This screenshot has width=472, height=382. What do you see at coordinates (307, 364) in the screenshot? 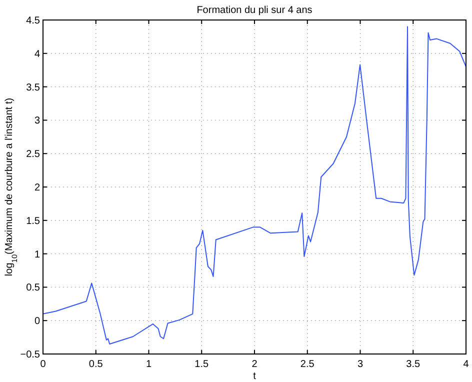
I see `x-tick-label: 2.5` at bounding box center [307, 364].